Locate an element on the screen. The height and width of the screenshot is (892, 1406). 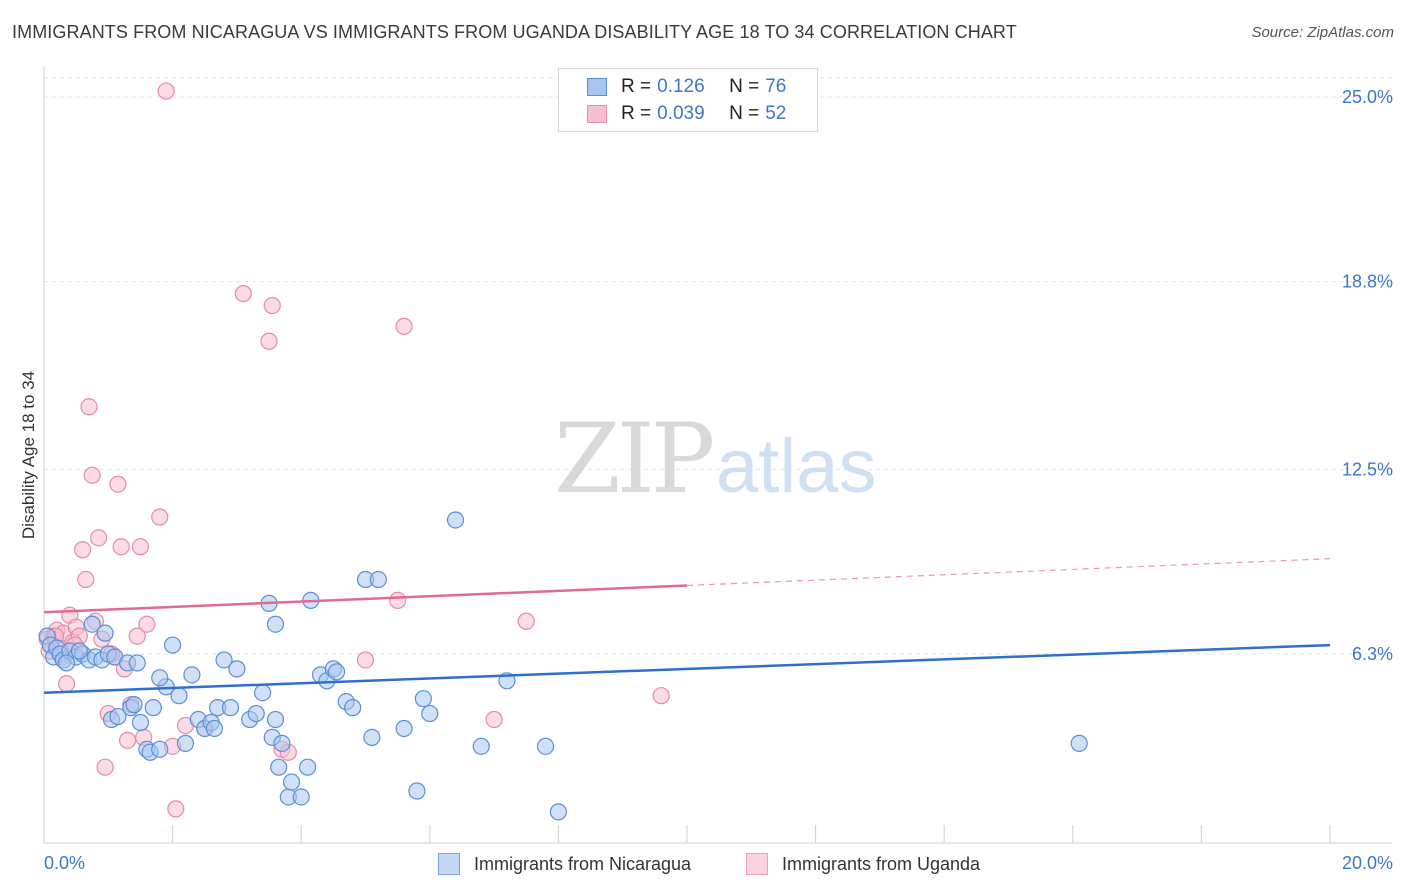
y-tick-label: 12.5% is located at coordinates (1367, 469).